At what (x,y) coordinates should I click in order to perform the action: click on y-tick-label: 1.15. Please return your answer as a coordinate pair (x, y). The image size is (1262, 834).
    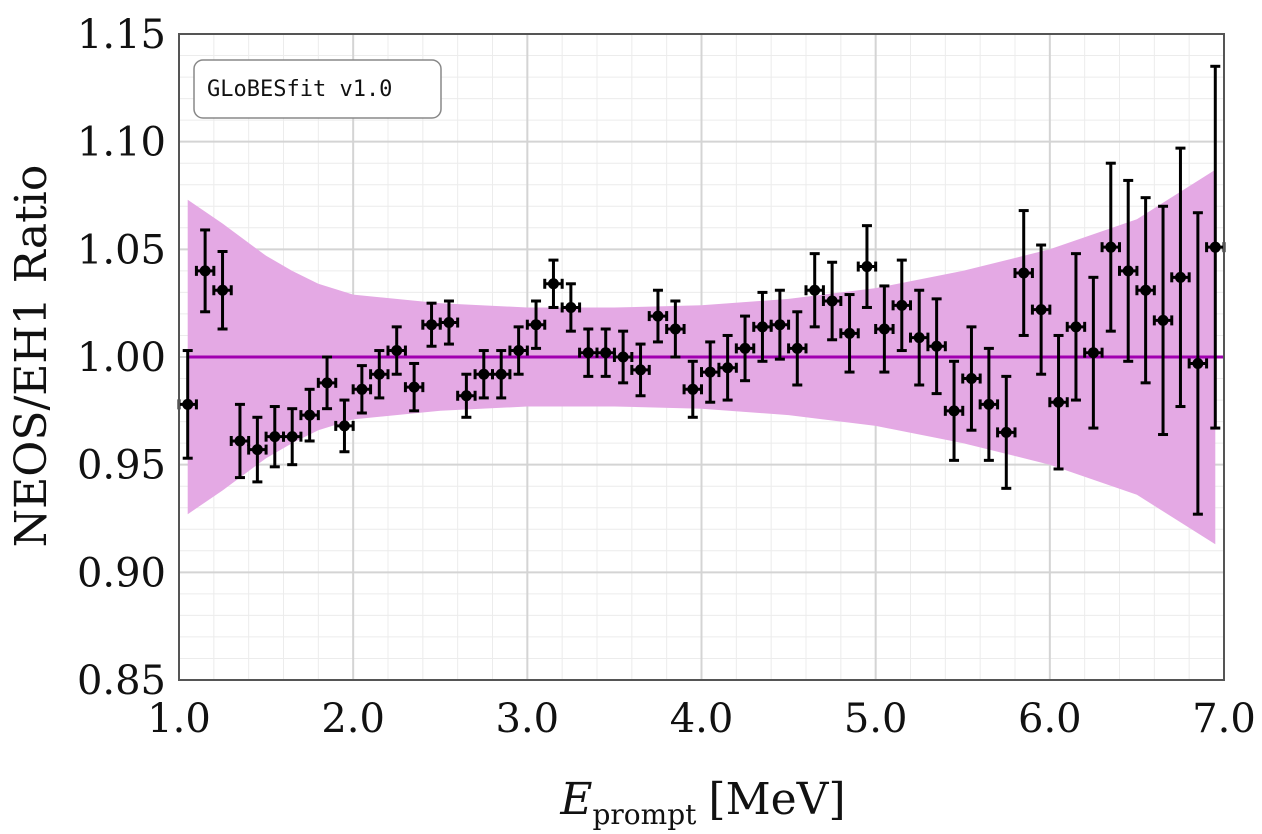
    Looking at the image, I should click on (121, 35).